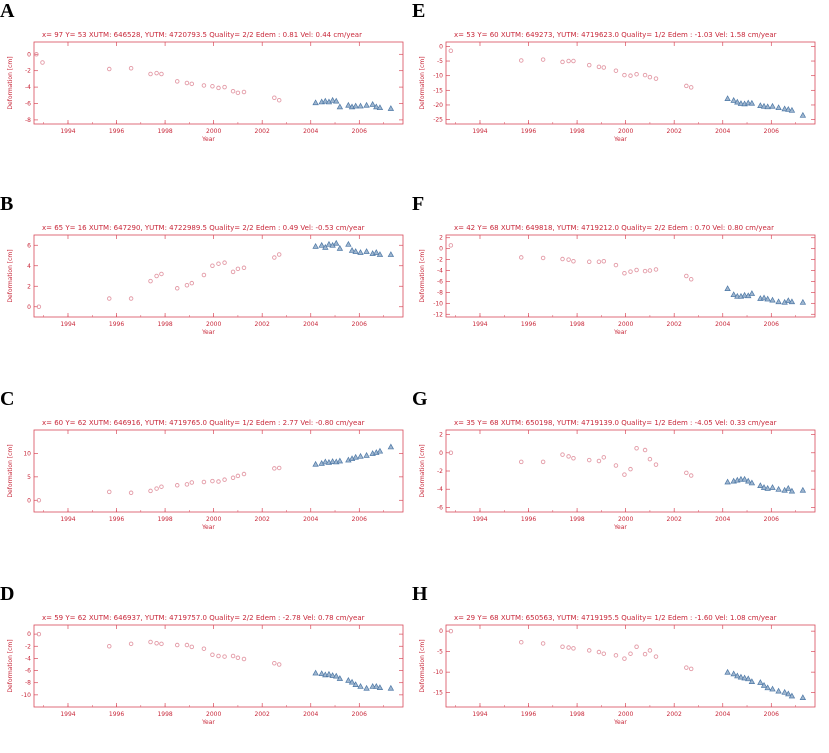 This screenshot has height=753, width=829. Describe the element at coordinates (28, 646) in the screenshot. I see `y-tick-label: -2` at that location.